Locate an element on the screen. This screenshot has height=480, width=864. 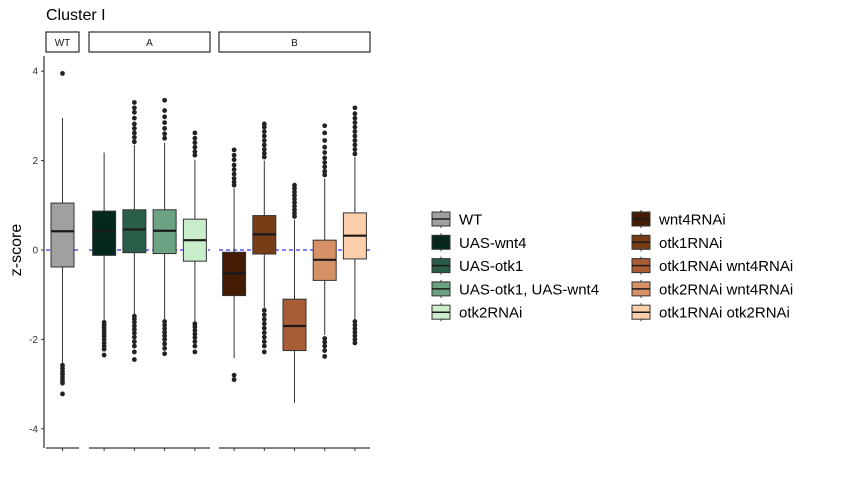
legend-label: UAS-wnt4 is located at coordinates (493, 243).